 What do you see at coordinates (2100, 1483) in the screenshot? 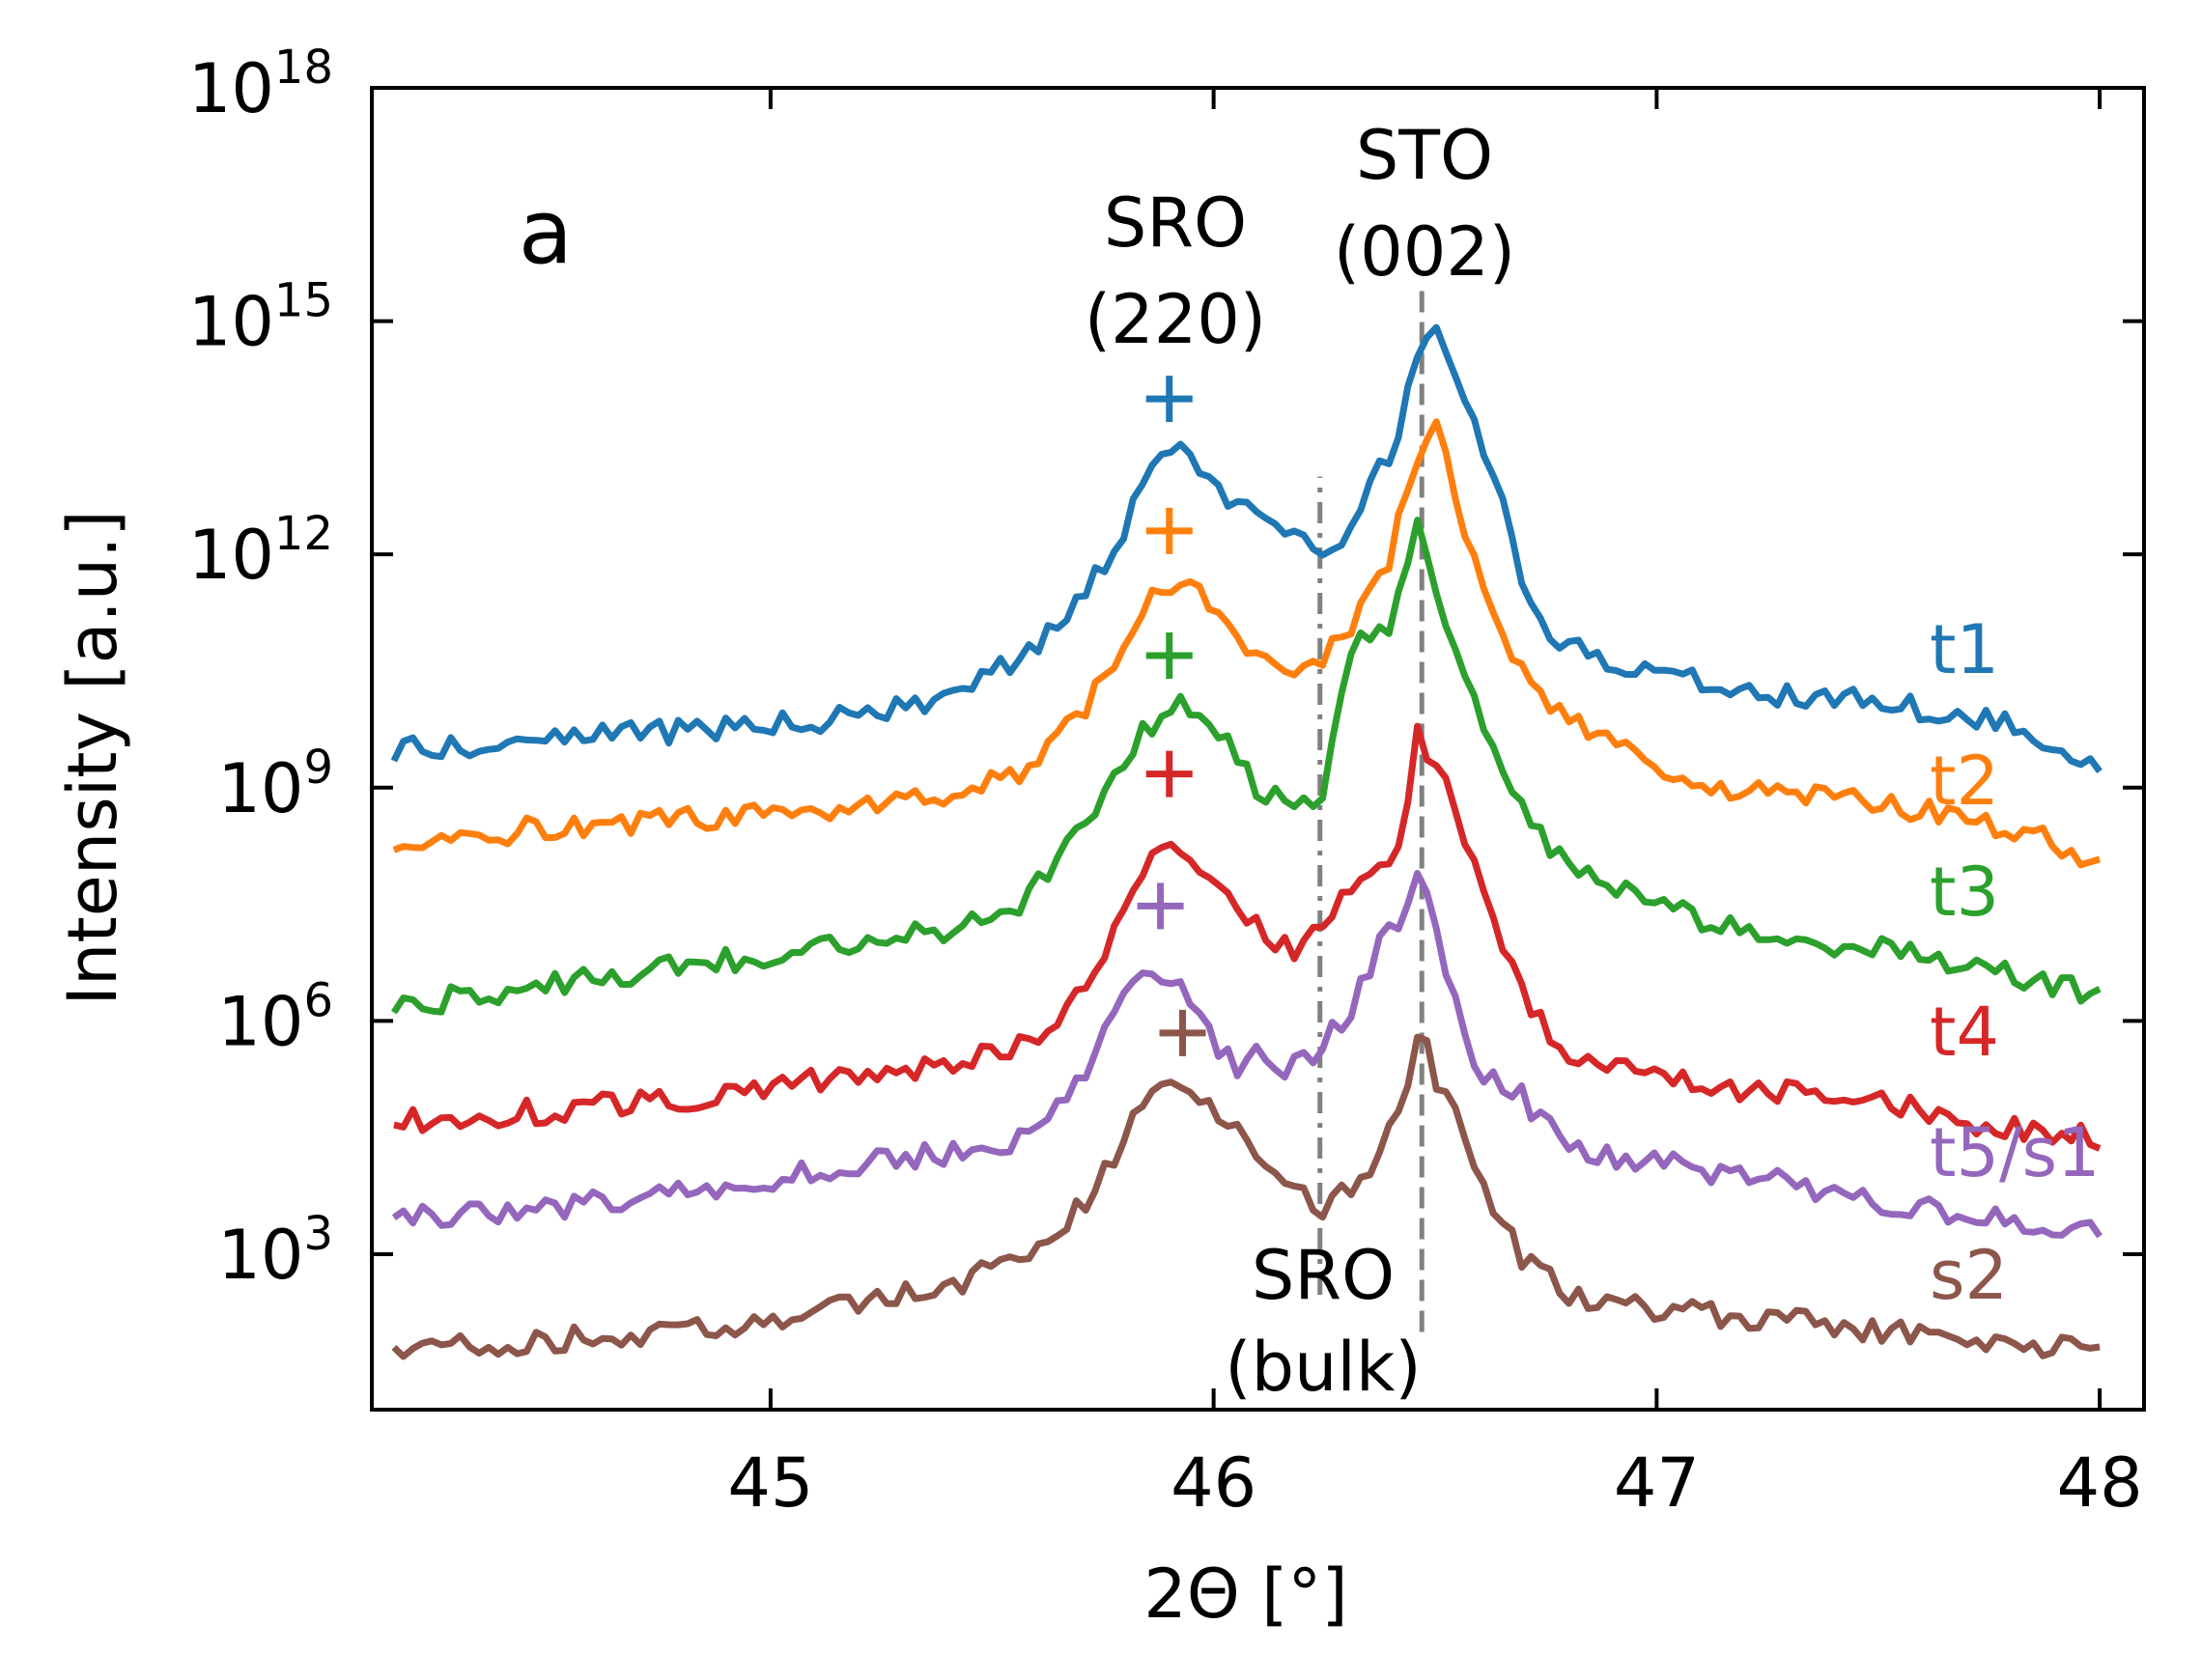
I see `x-tick-label: 48` at bounding box center [2100, 1483].